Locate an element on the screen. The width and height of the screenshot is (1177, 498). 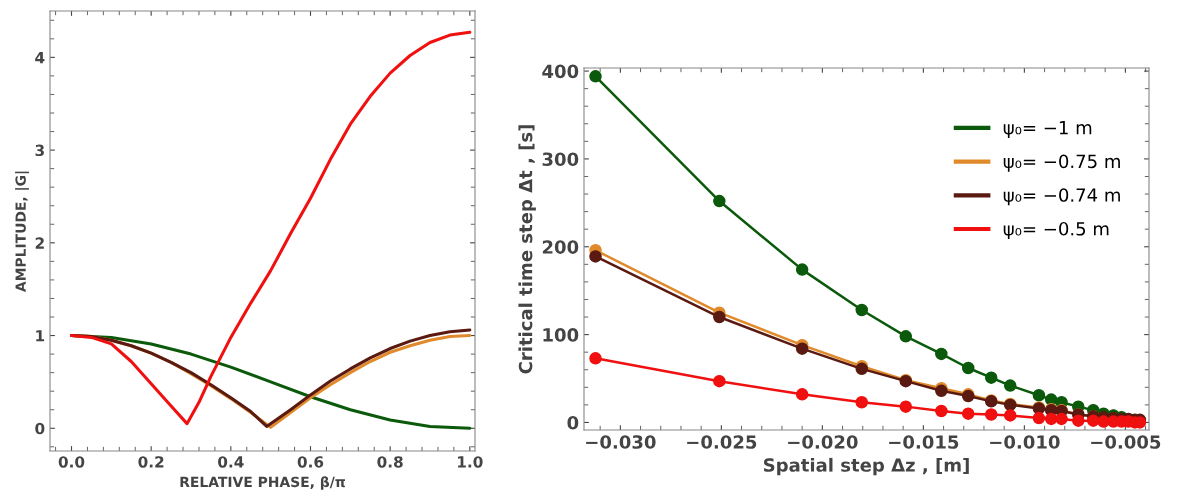
legend-label: ψ₀= −0.75 m is located at coordinates (1061, 163).